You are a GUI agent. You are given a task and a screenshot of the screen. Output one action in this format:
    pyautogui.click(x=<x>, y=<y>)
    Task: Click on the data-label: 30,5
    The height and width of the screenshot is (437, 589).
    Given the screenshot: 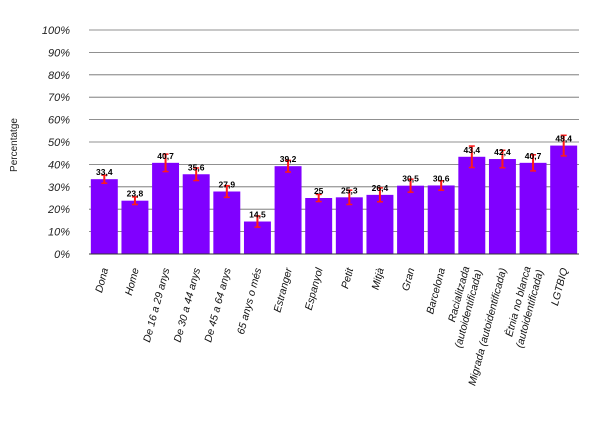 What is the action you would take?
    pyautogui.click(x=410, y=179)
    